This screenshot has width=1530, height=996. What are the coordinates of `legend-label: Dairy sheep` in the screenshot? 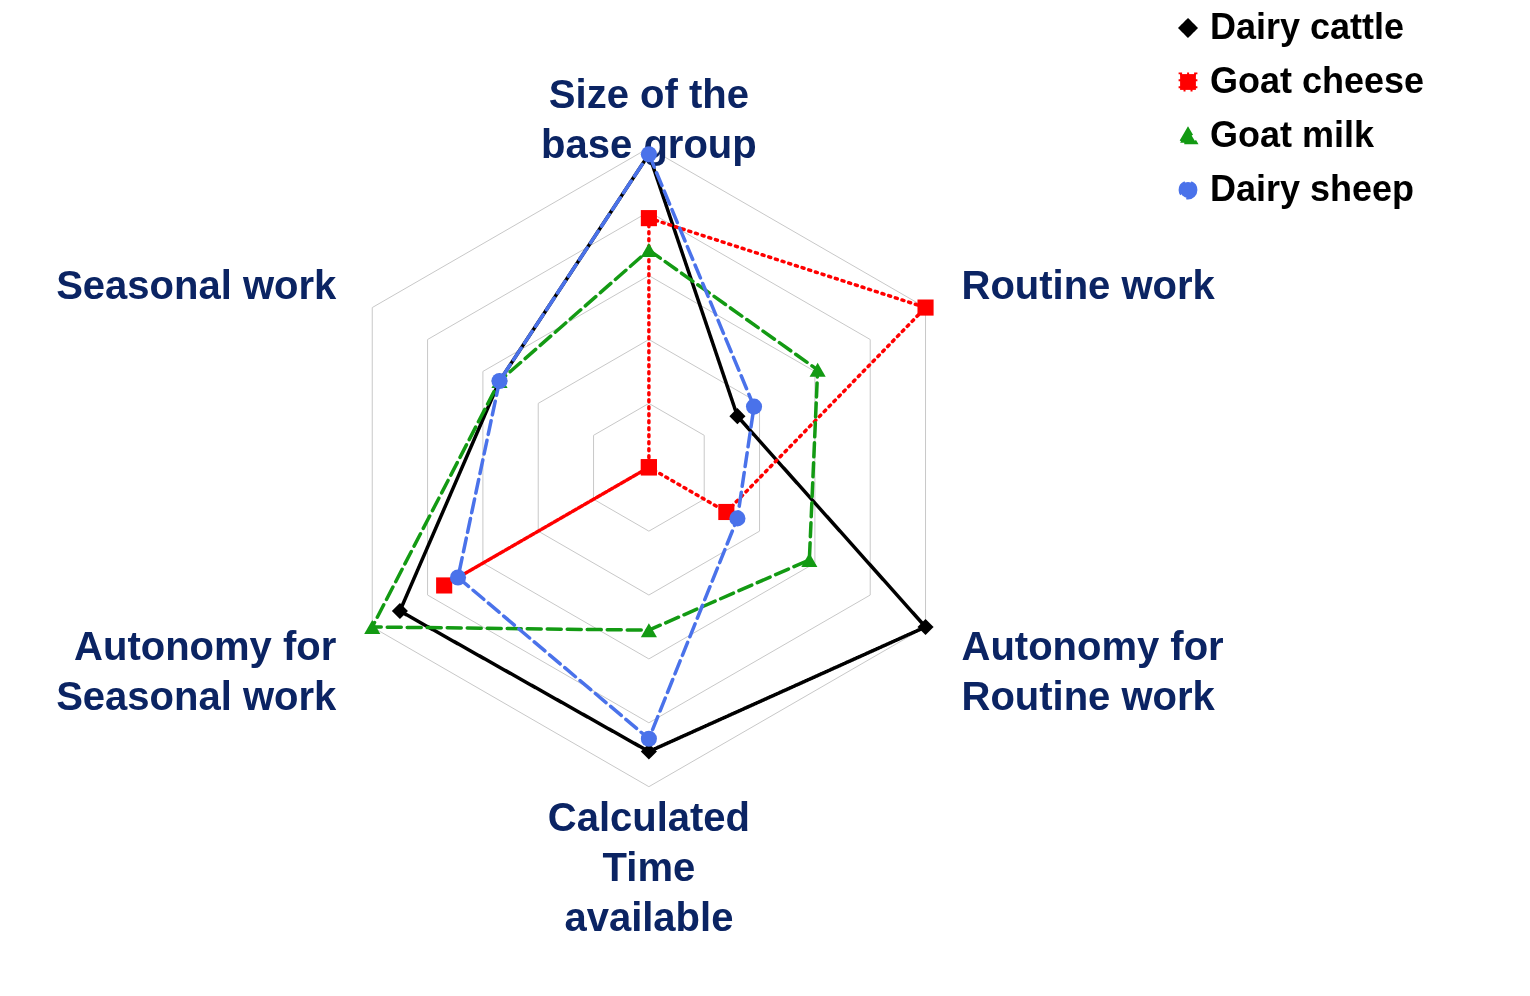 It's located at (1312, 188).